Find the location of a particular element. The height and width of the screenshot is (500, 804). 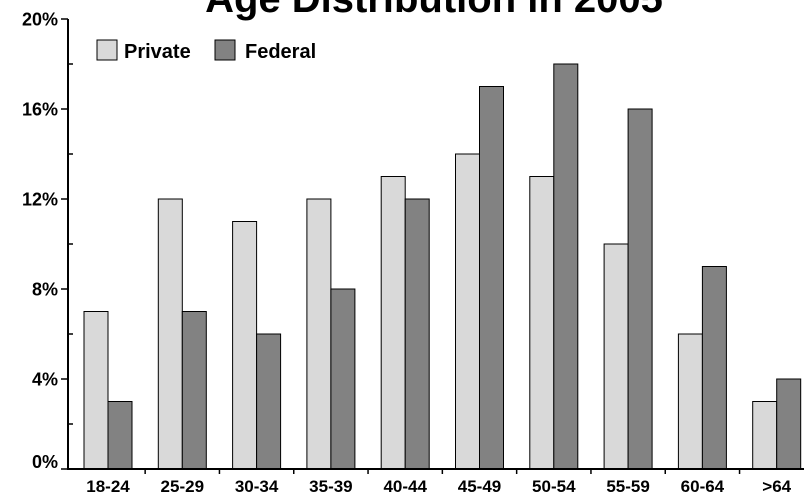

chart-title: Age Distribution in 2005 is located at coordinates (434, 10).